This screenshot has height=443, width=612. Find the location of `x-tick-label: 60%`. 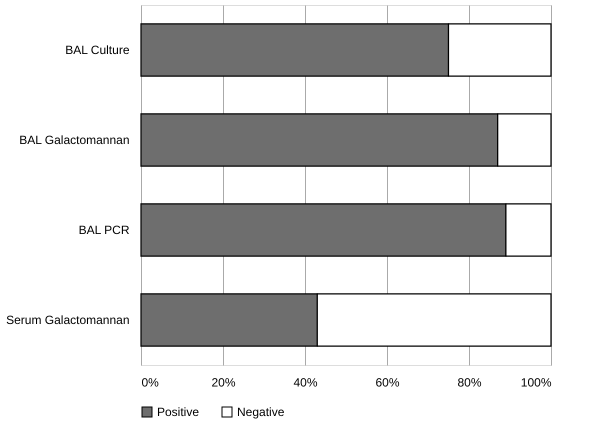

x-tick-label: 60% is located at coordinates (387, 383).